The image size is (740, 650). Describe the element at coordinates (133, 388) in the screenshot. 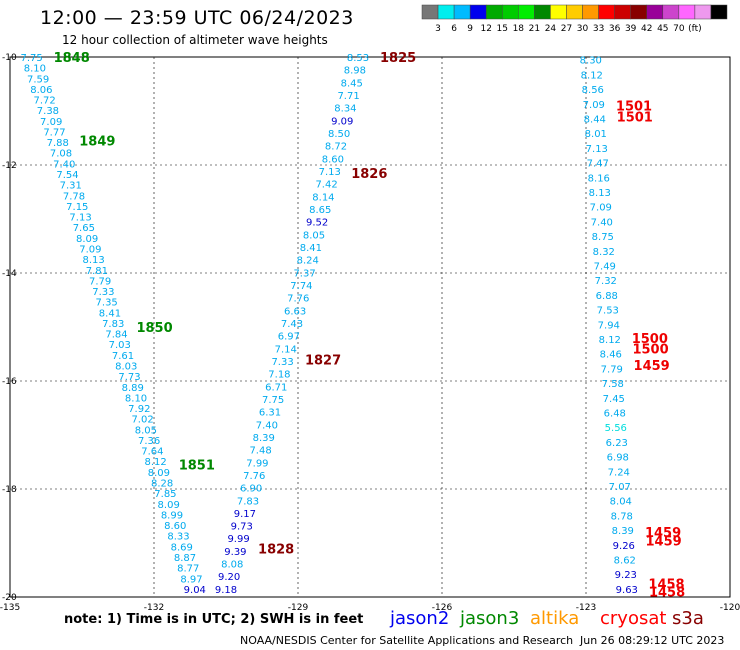

I see `wave-height-value: 8.89` at that location.